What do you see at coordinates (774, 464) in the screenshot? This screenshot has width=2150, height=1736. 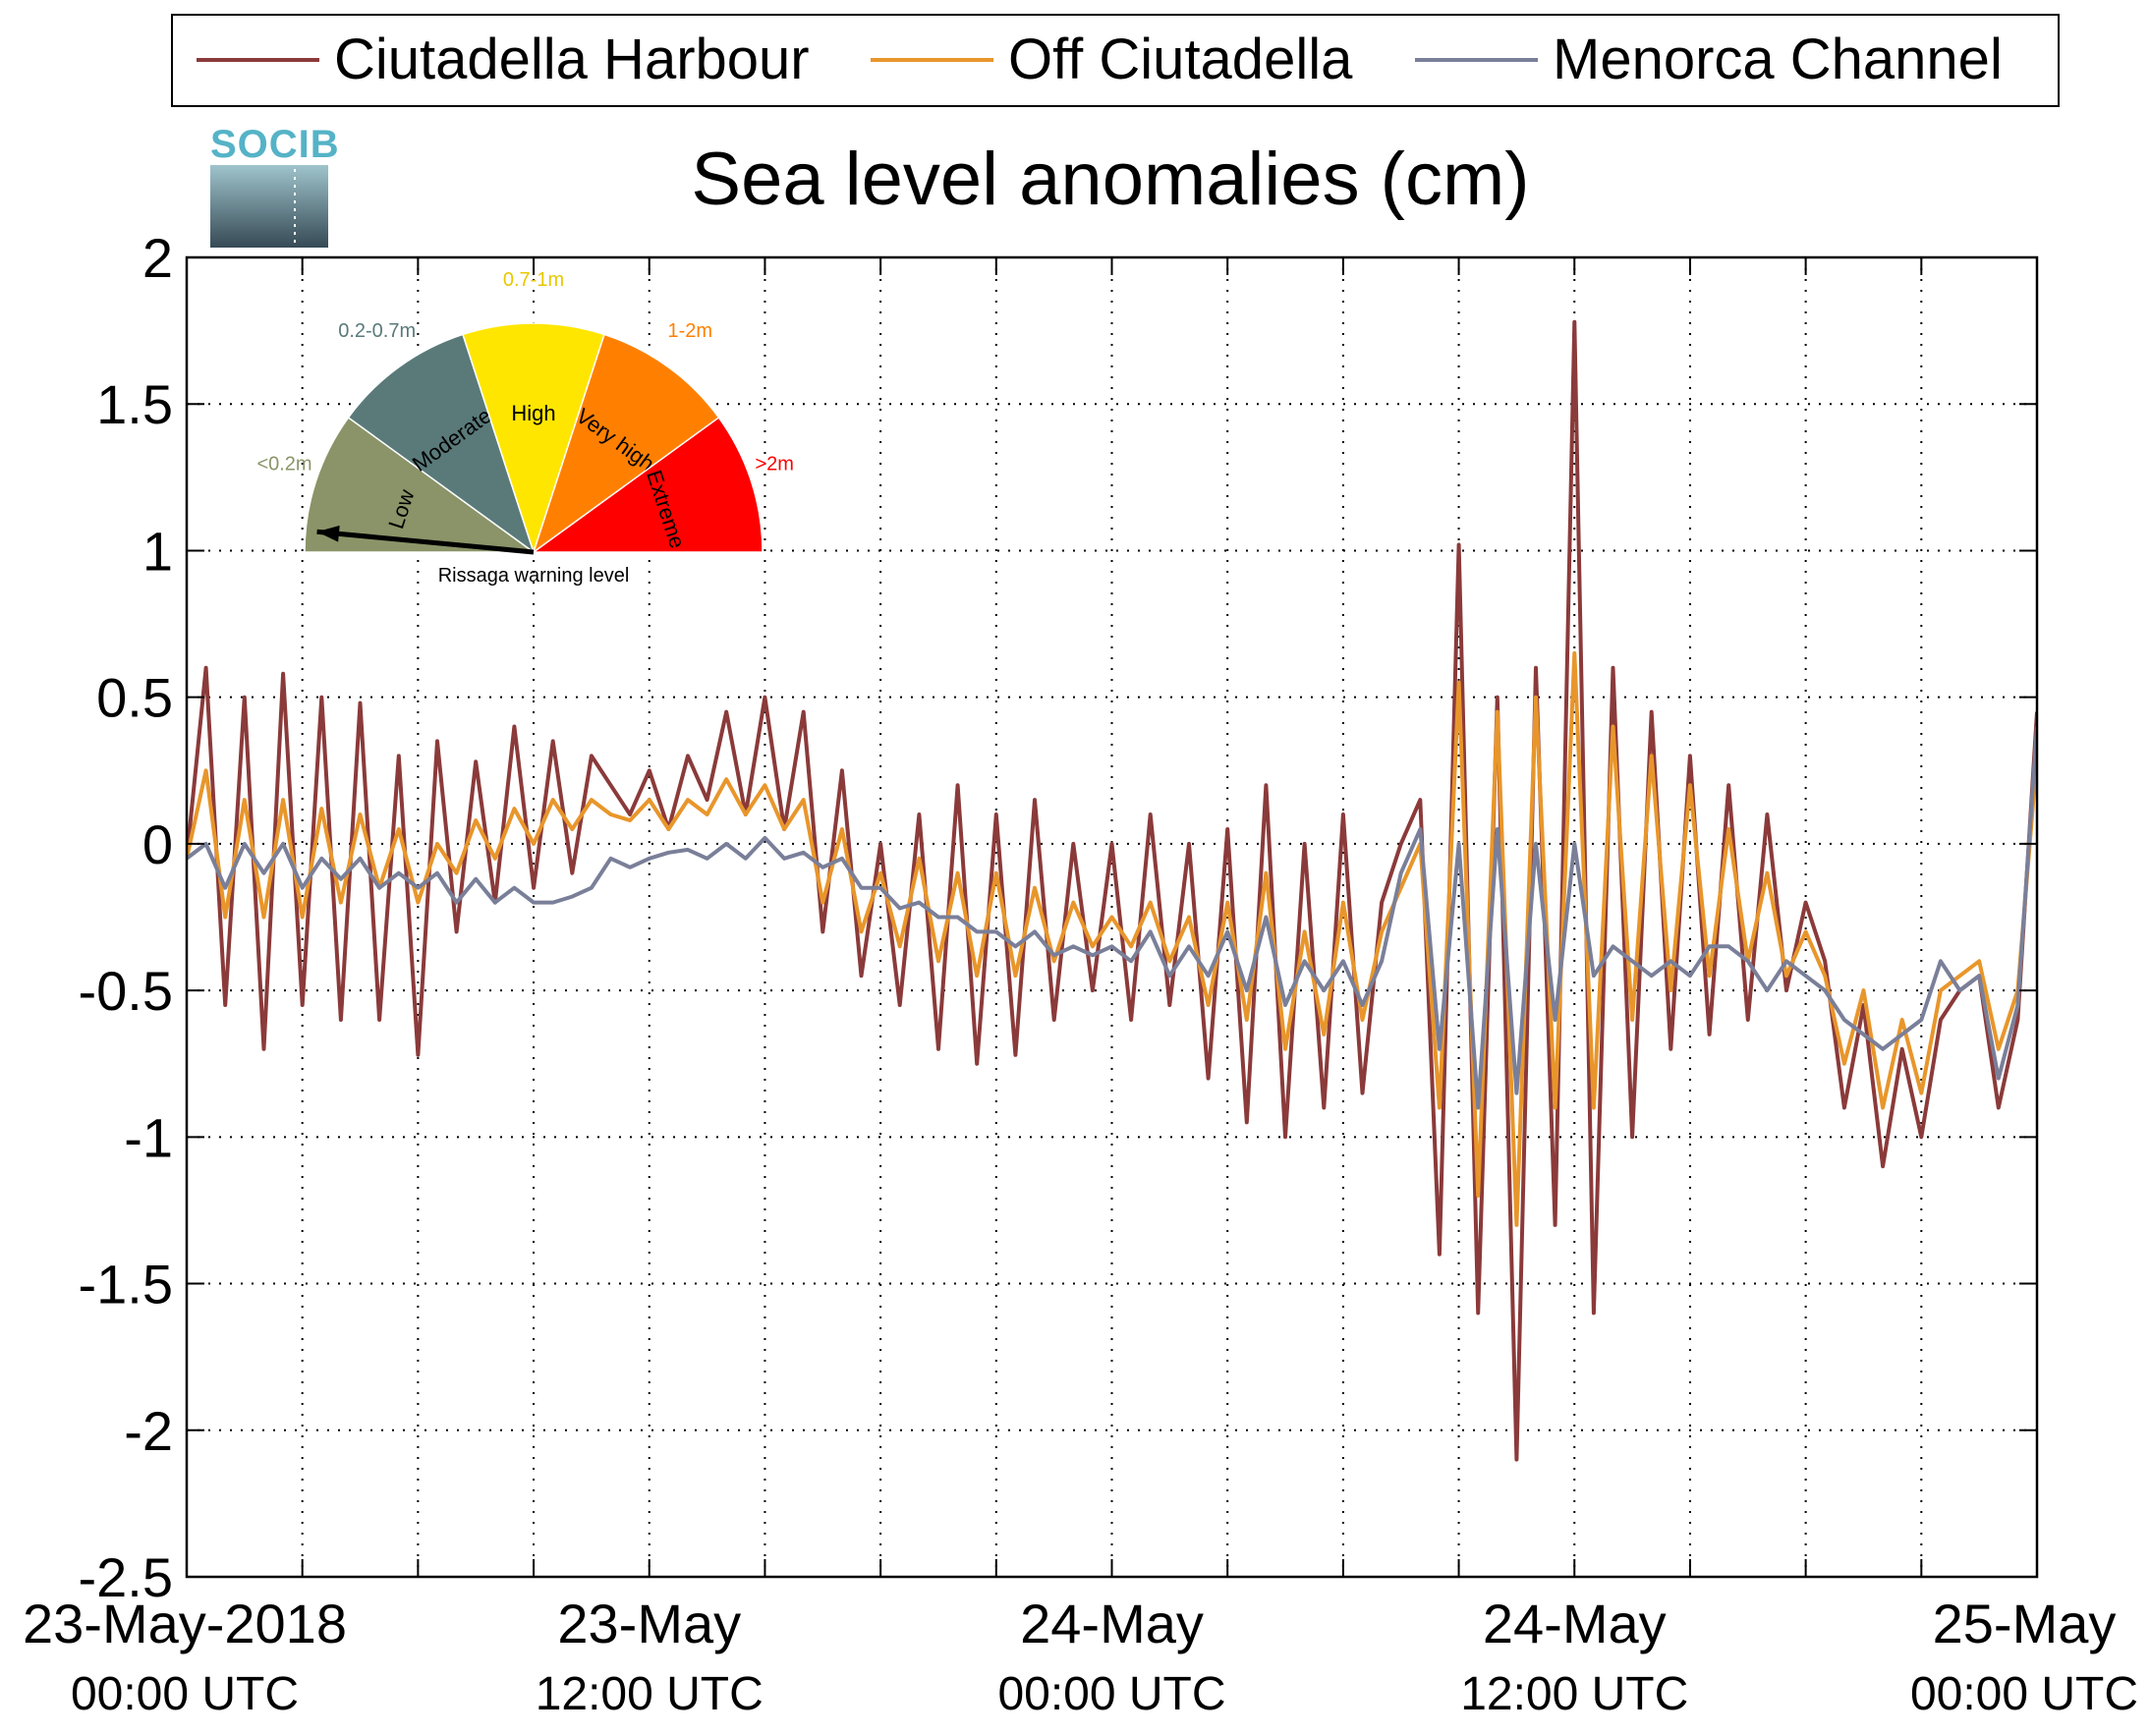 I see `gauge-range-extreme: >2m` at bounding box center [774, 464].